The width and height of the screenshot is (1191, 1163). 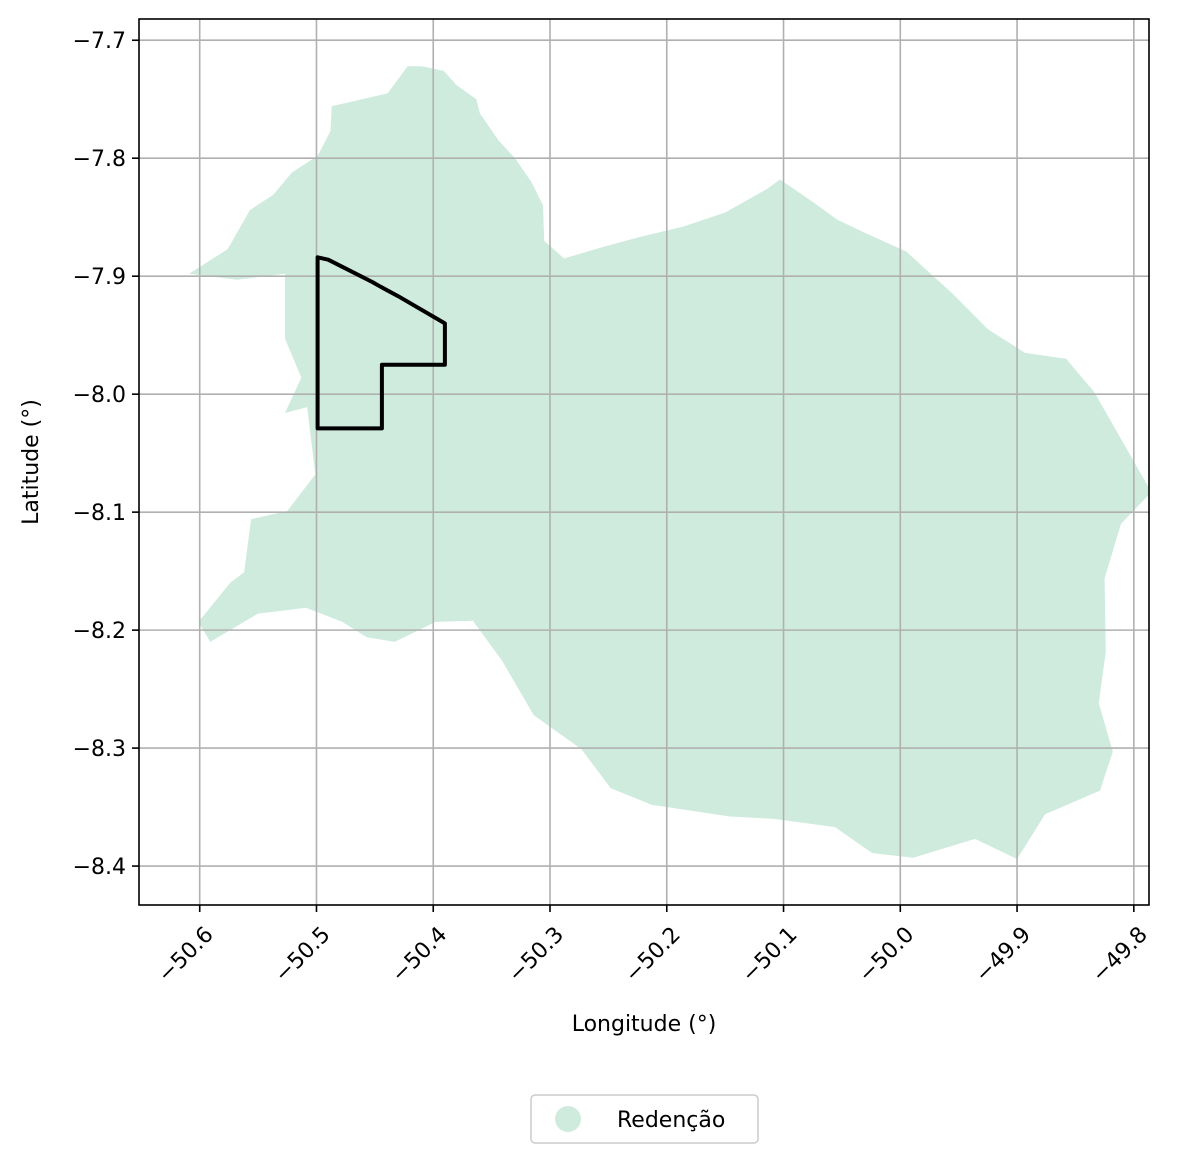 What do you see at coordinates (302, 954) in the screenshot?
I see `x-tick-label: −50.5` at bounding box center [302, 954].